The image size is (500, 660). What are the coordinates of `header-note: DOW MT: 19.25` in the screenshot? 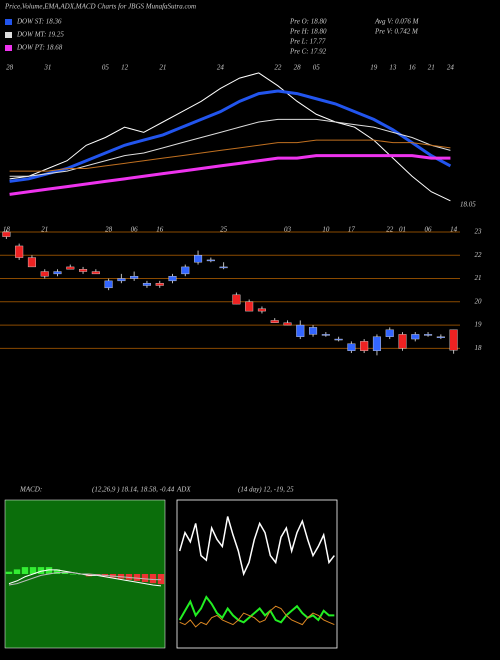 It's located at (40, 35).